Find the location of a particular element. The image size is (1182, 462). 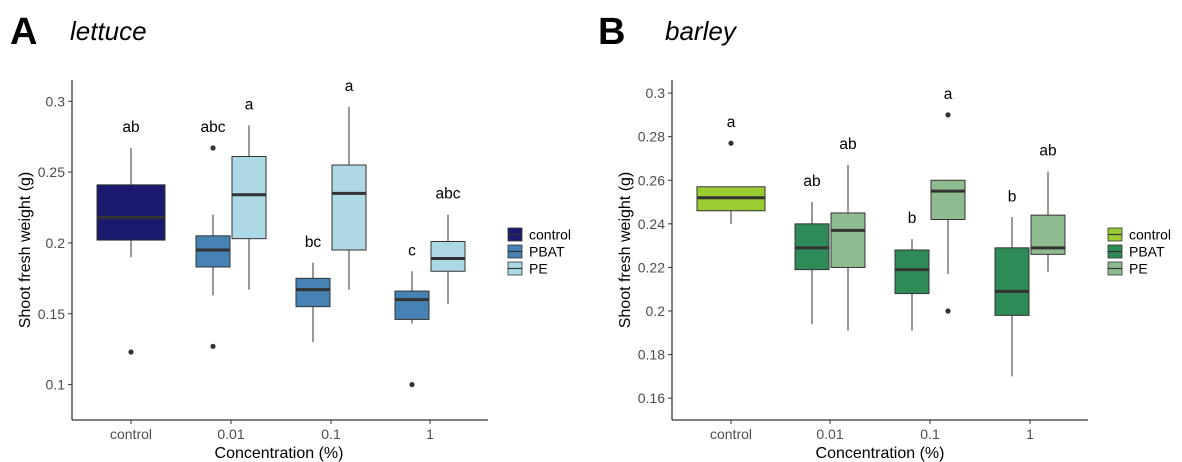

y-tick-label: 0.25 is located at coordinates (51, 172).